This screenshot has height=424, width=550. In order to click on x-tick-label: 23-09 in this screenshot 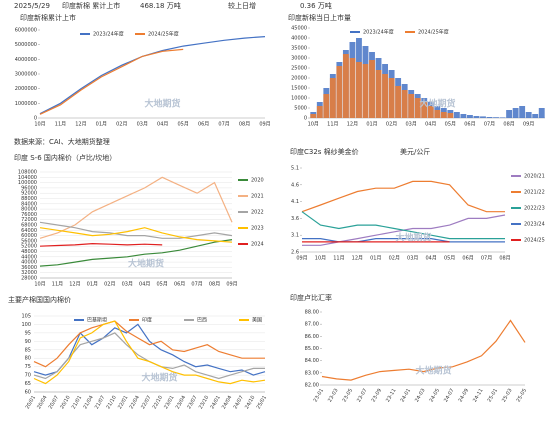, I will do `click(377, 396)`.